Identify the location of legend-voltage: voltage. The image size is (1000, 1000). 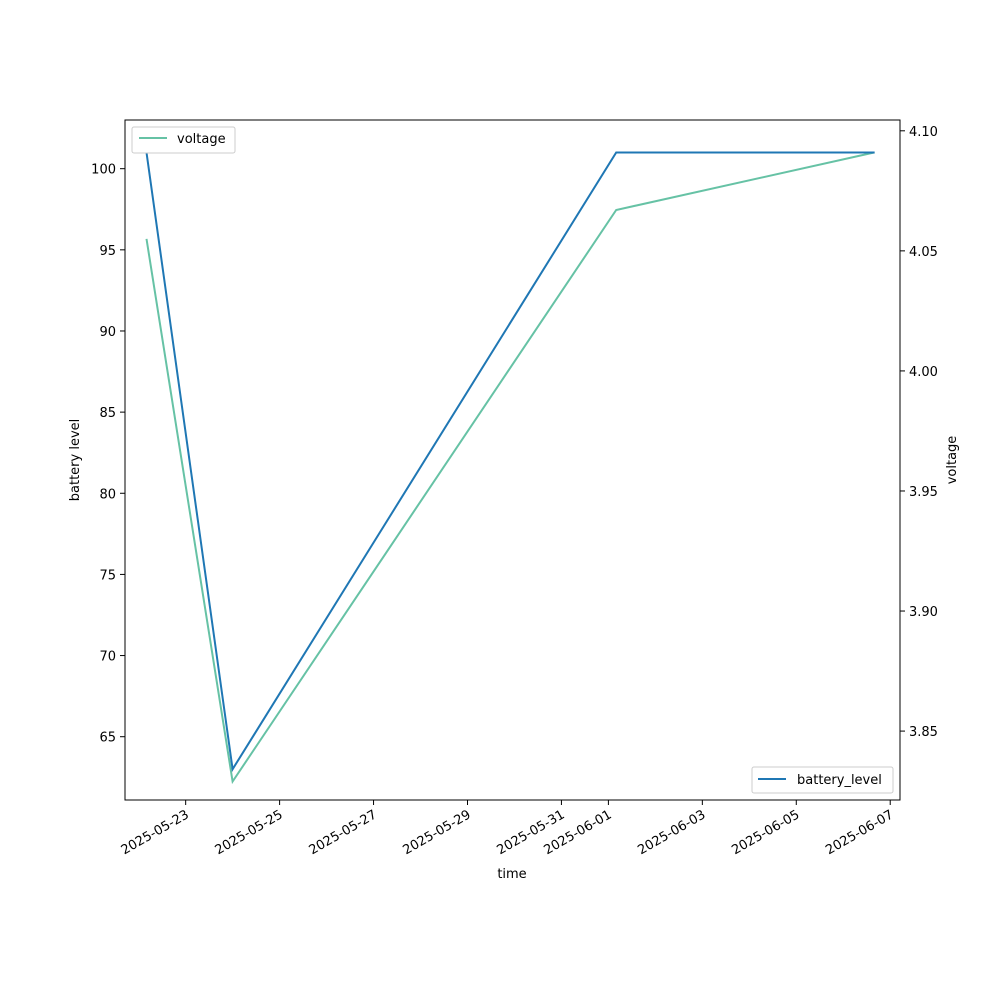
(183, 140).